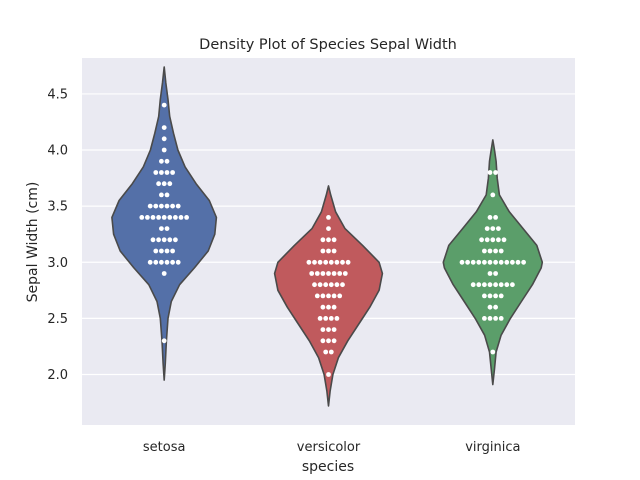 The height and width of the screenshot is (480, 640). I want to click on y-tick-label: 2.0, so click(57, 375).